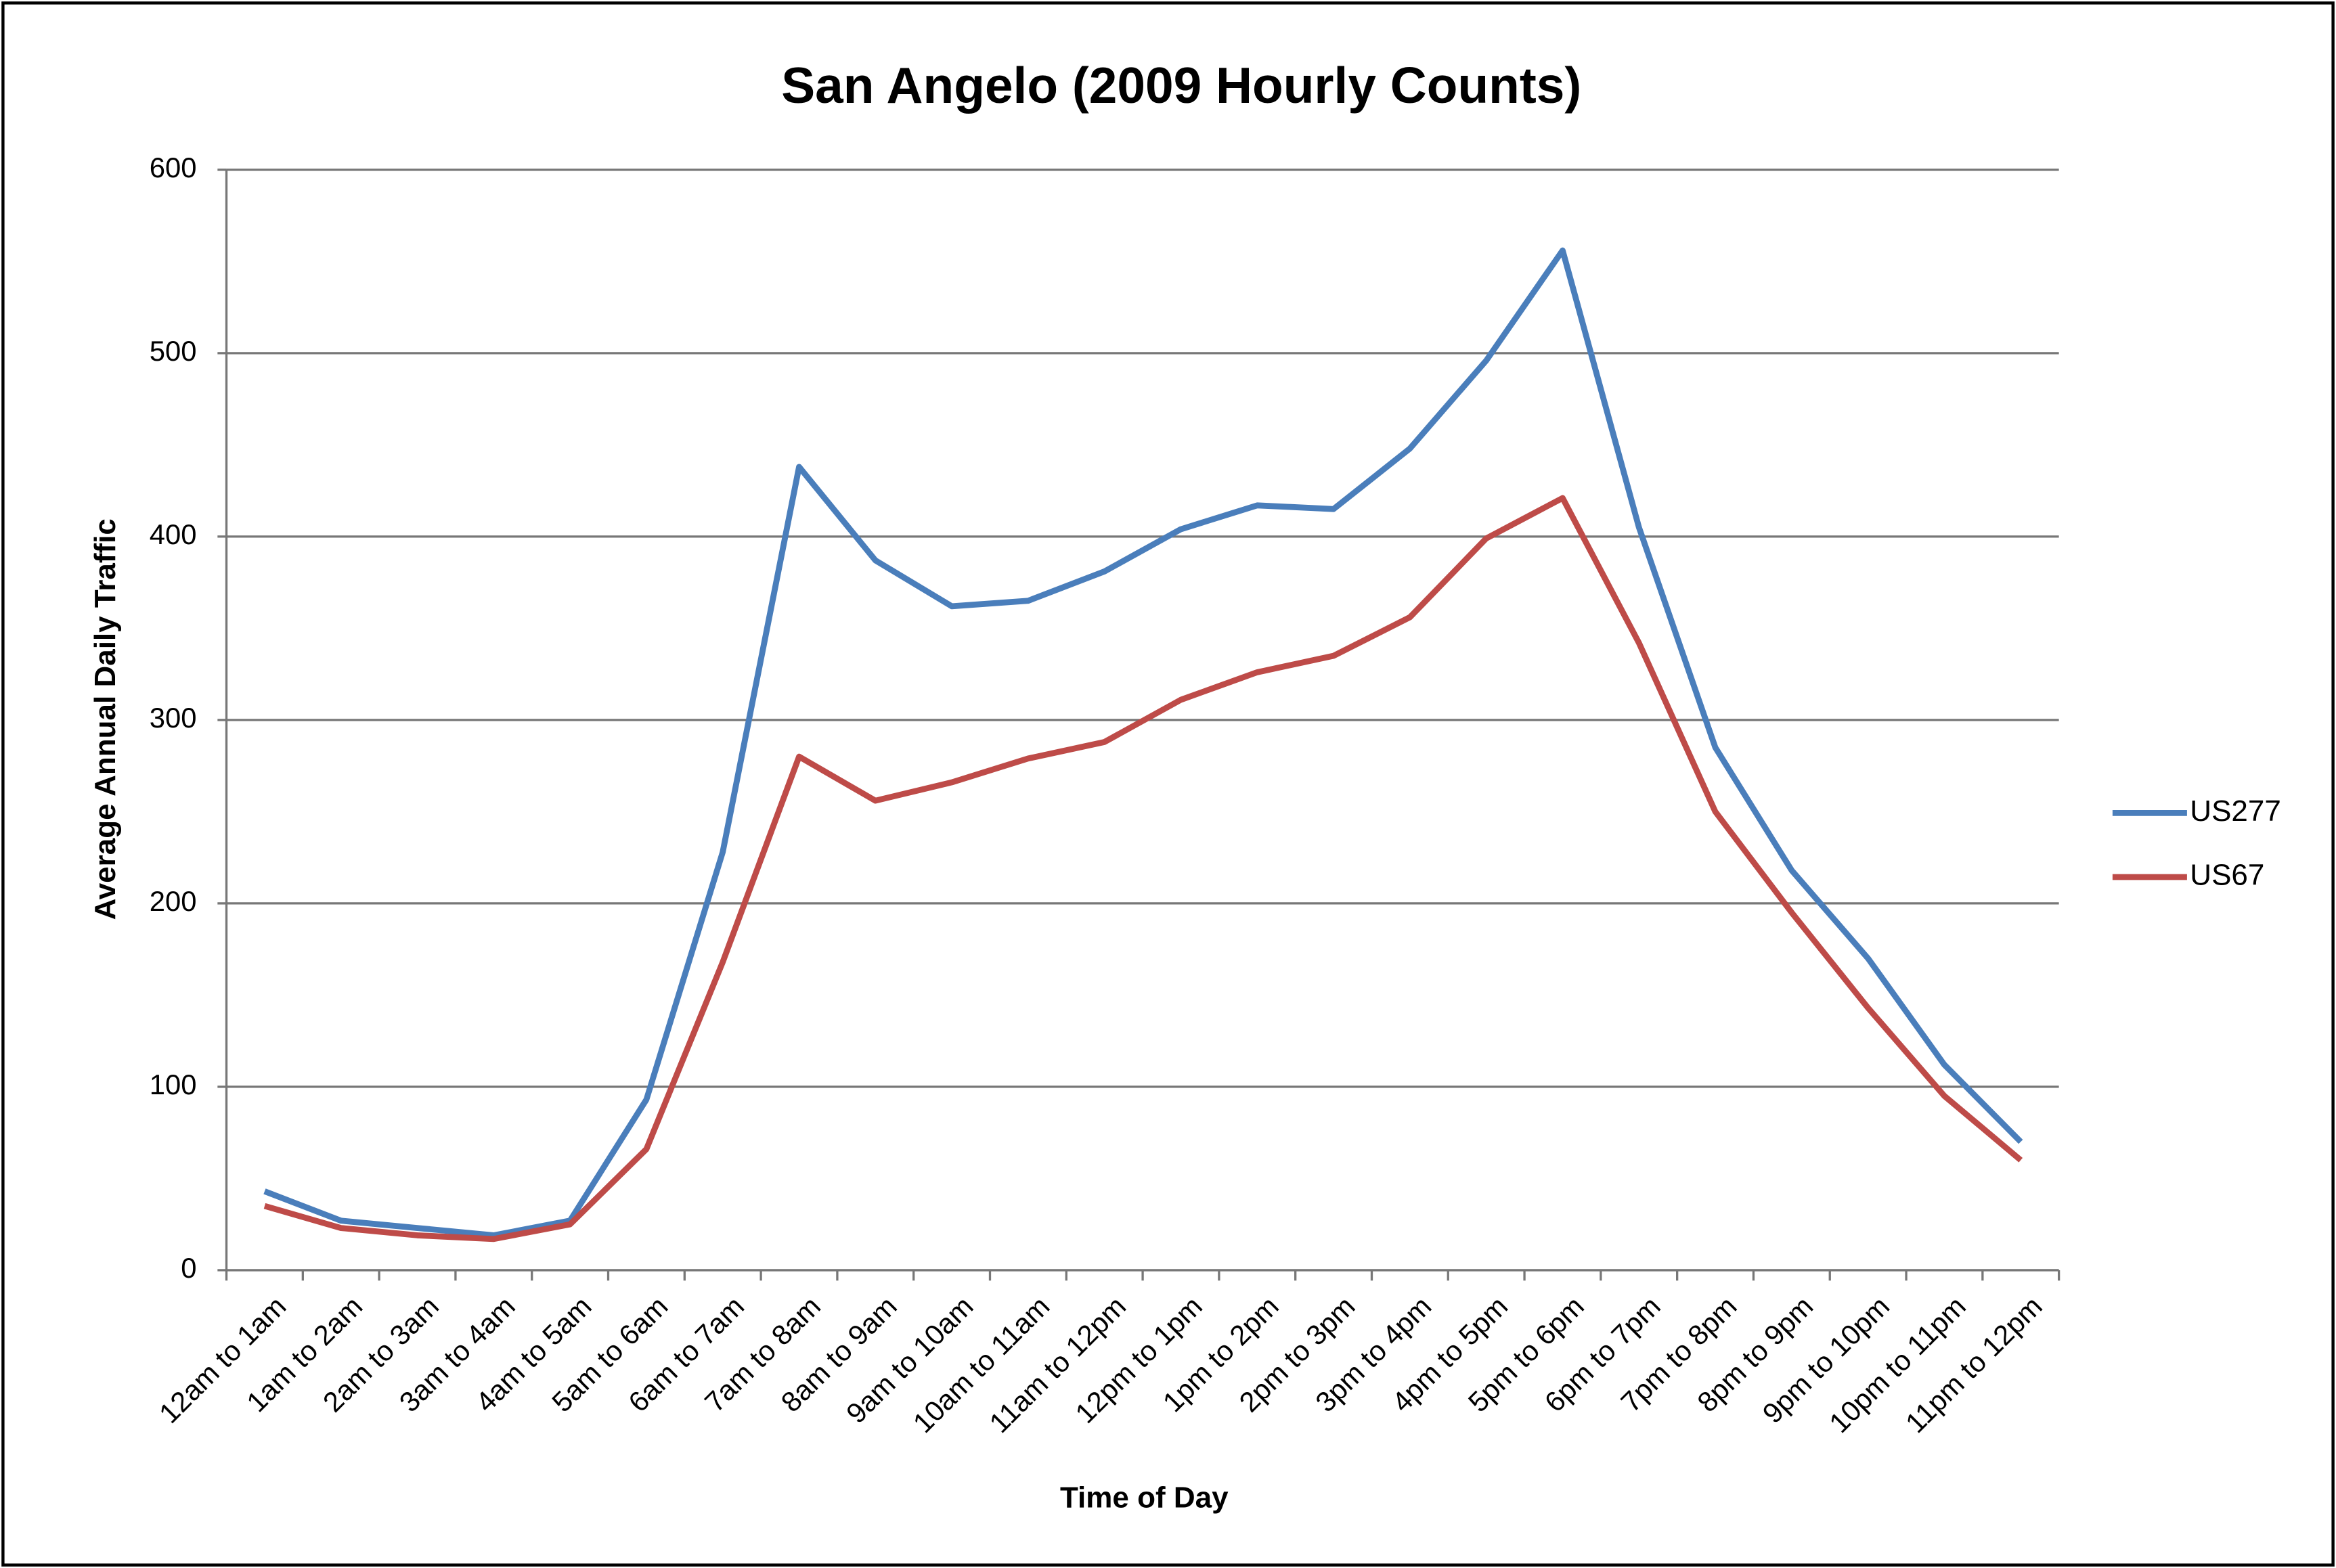 The width and height of the screenshot is (2336, 1568). What do you see at coordinates (173, 718) in the screenshot?
I see `y-tick-label: 300` at bounding box center [173, 718].